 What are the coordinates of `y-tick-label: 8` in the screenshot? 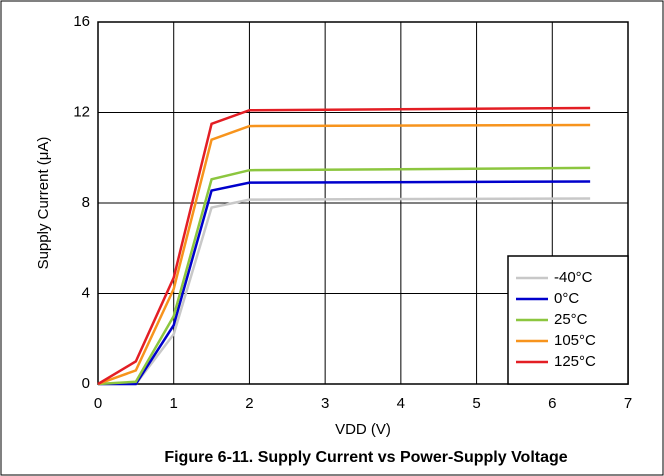 It's located at (86, 202).